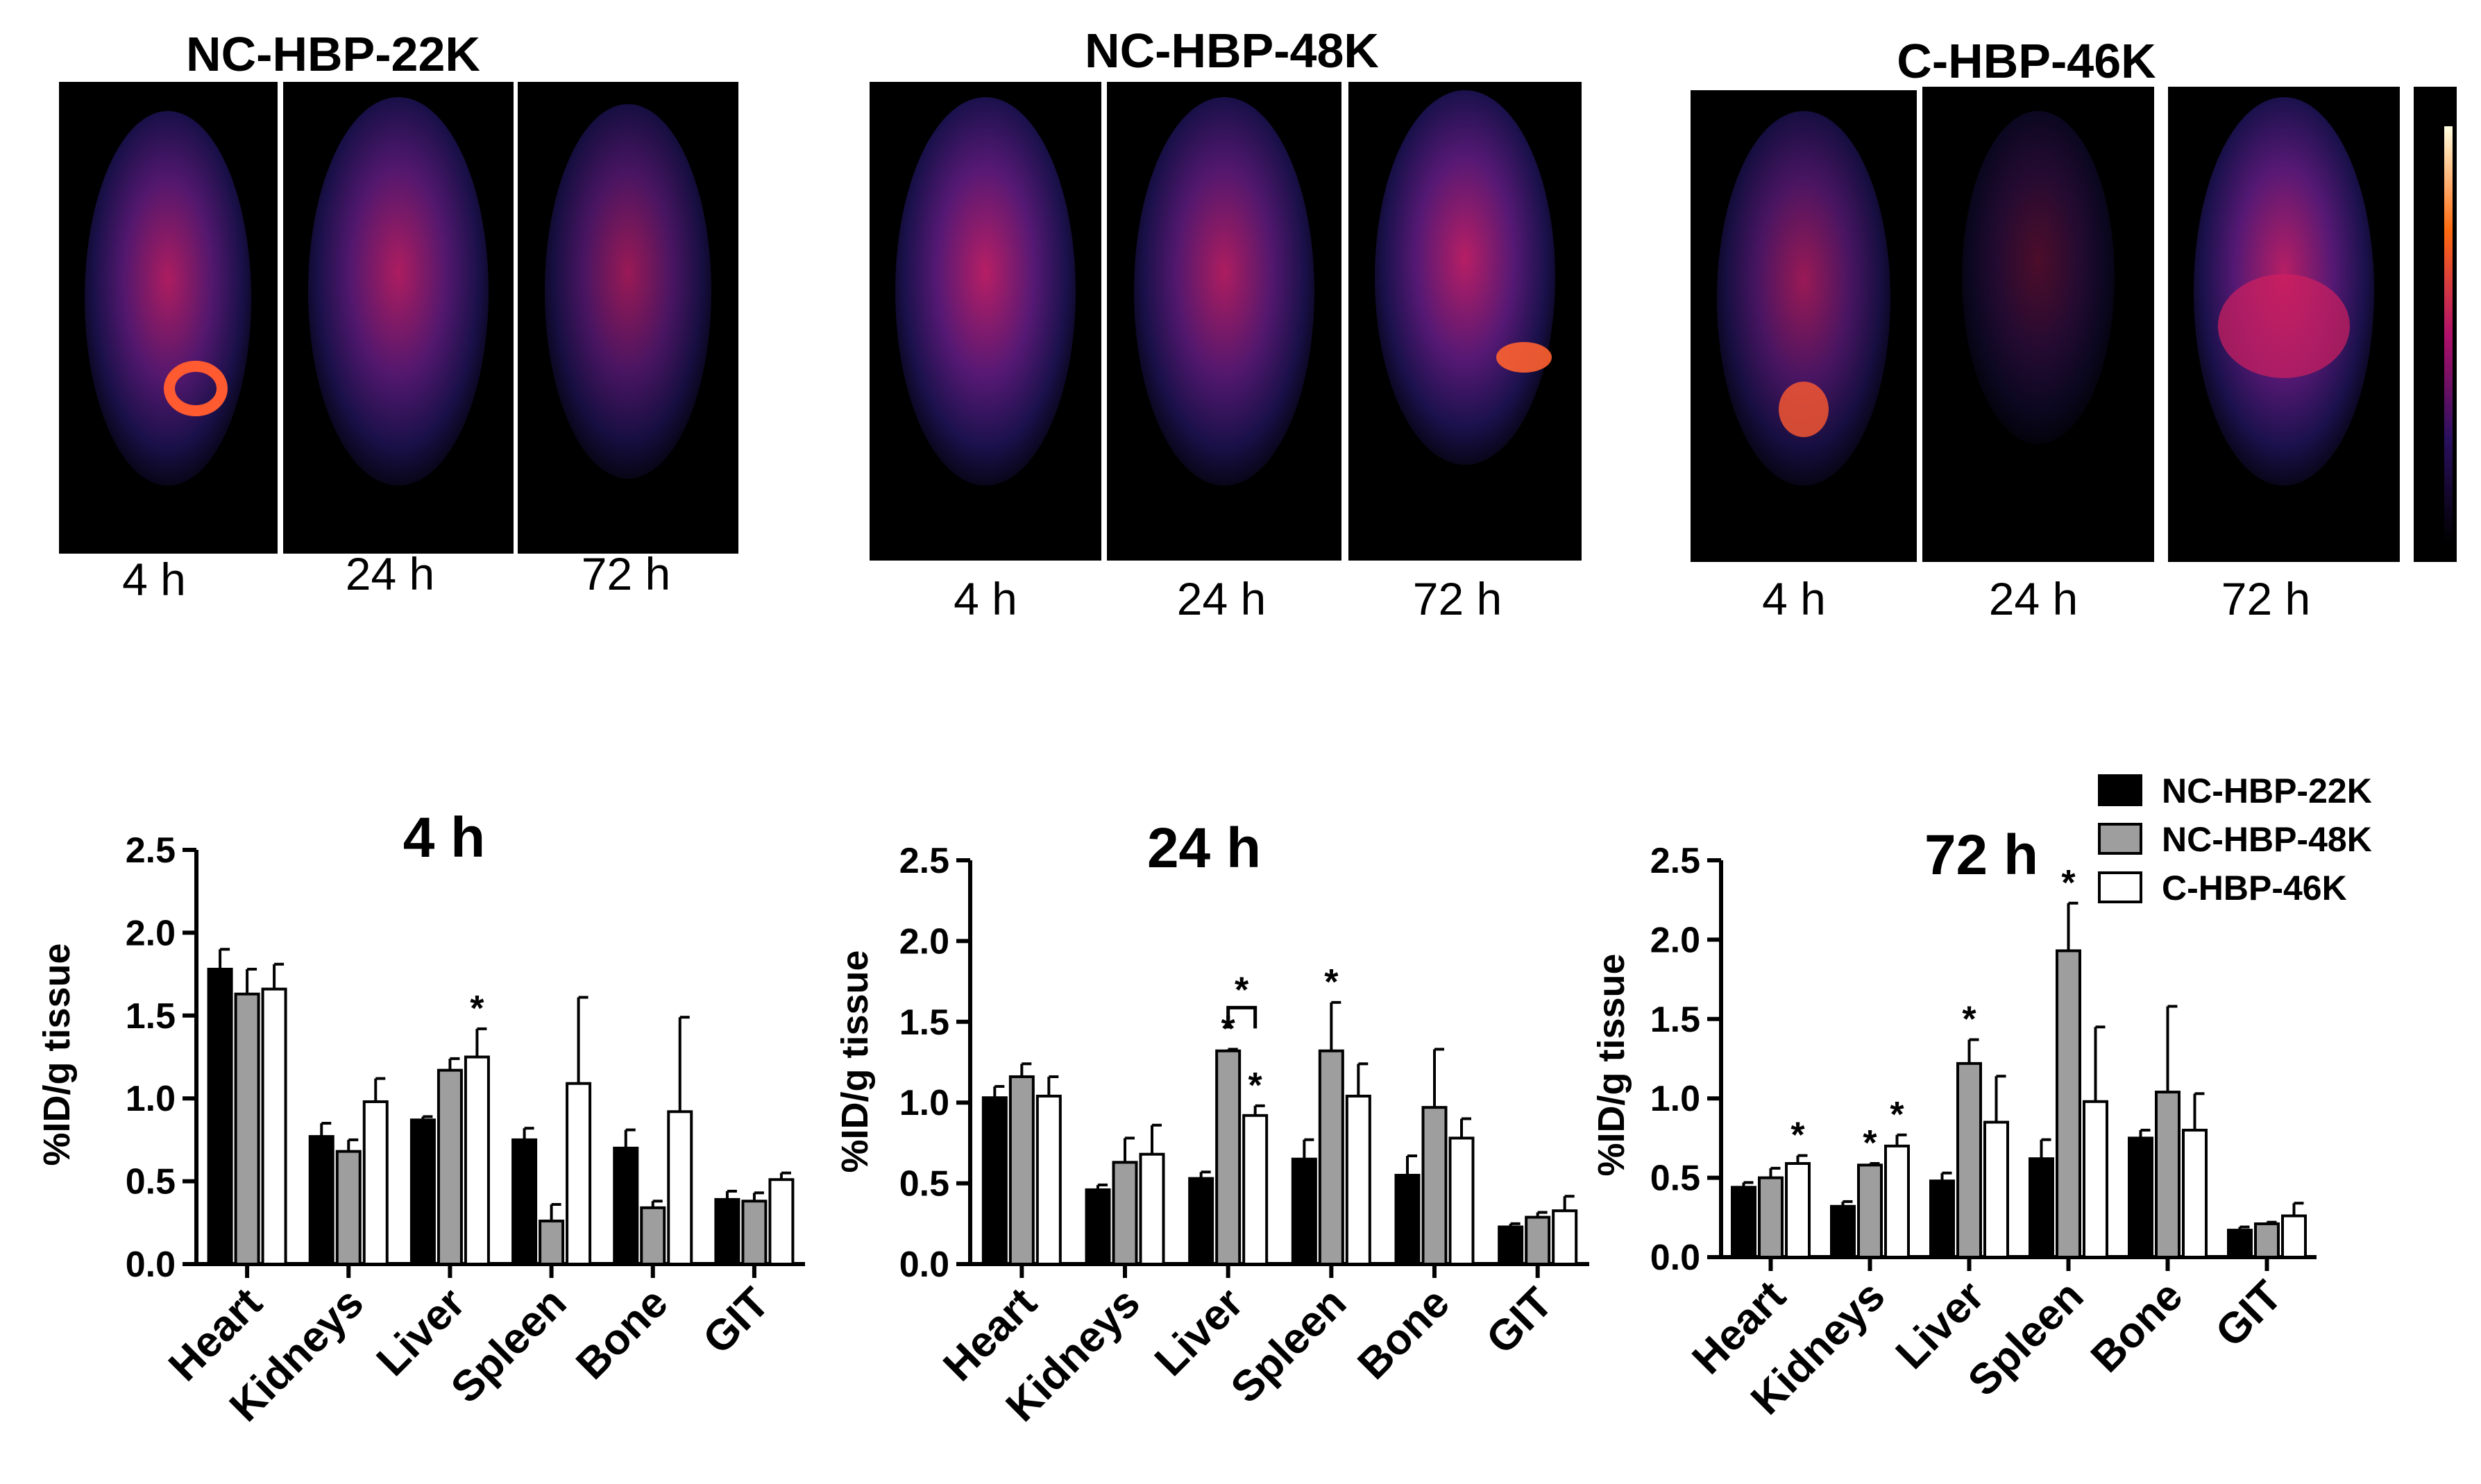 The image size is (2481, 1484). What do you see at coordinates (2267, 839) in the screenshot?
I see `legend-label: NC-HBP-48K` at bounding box center [2267, 839].